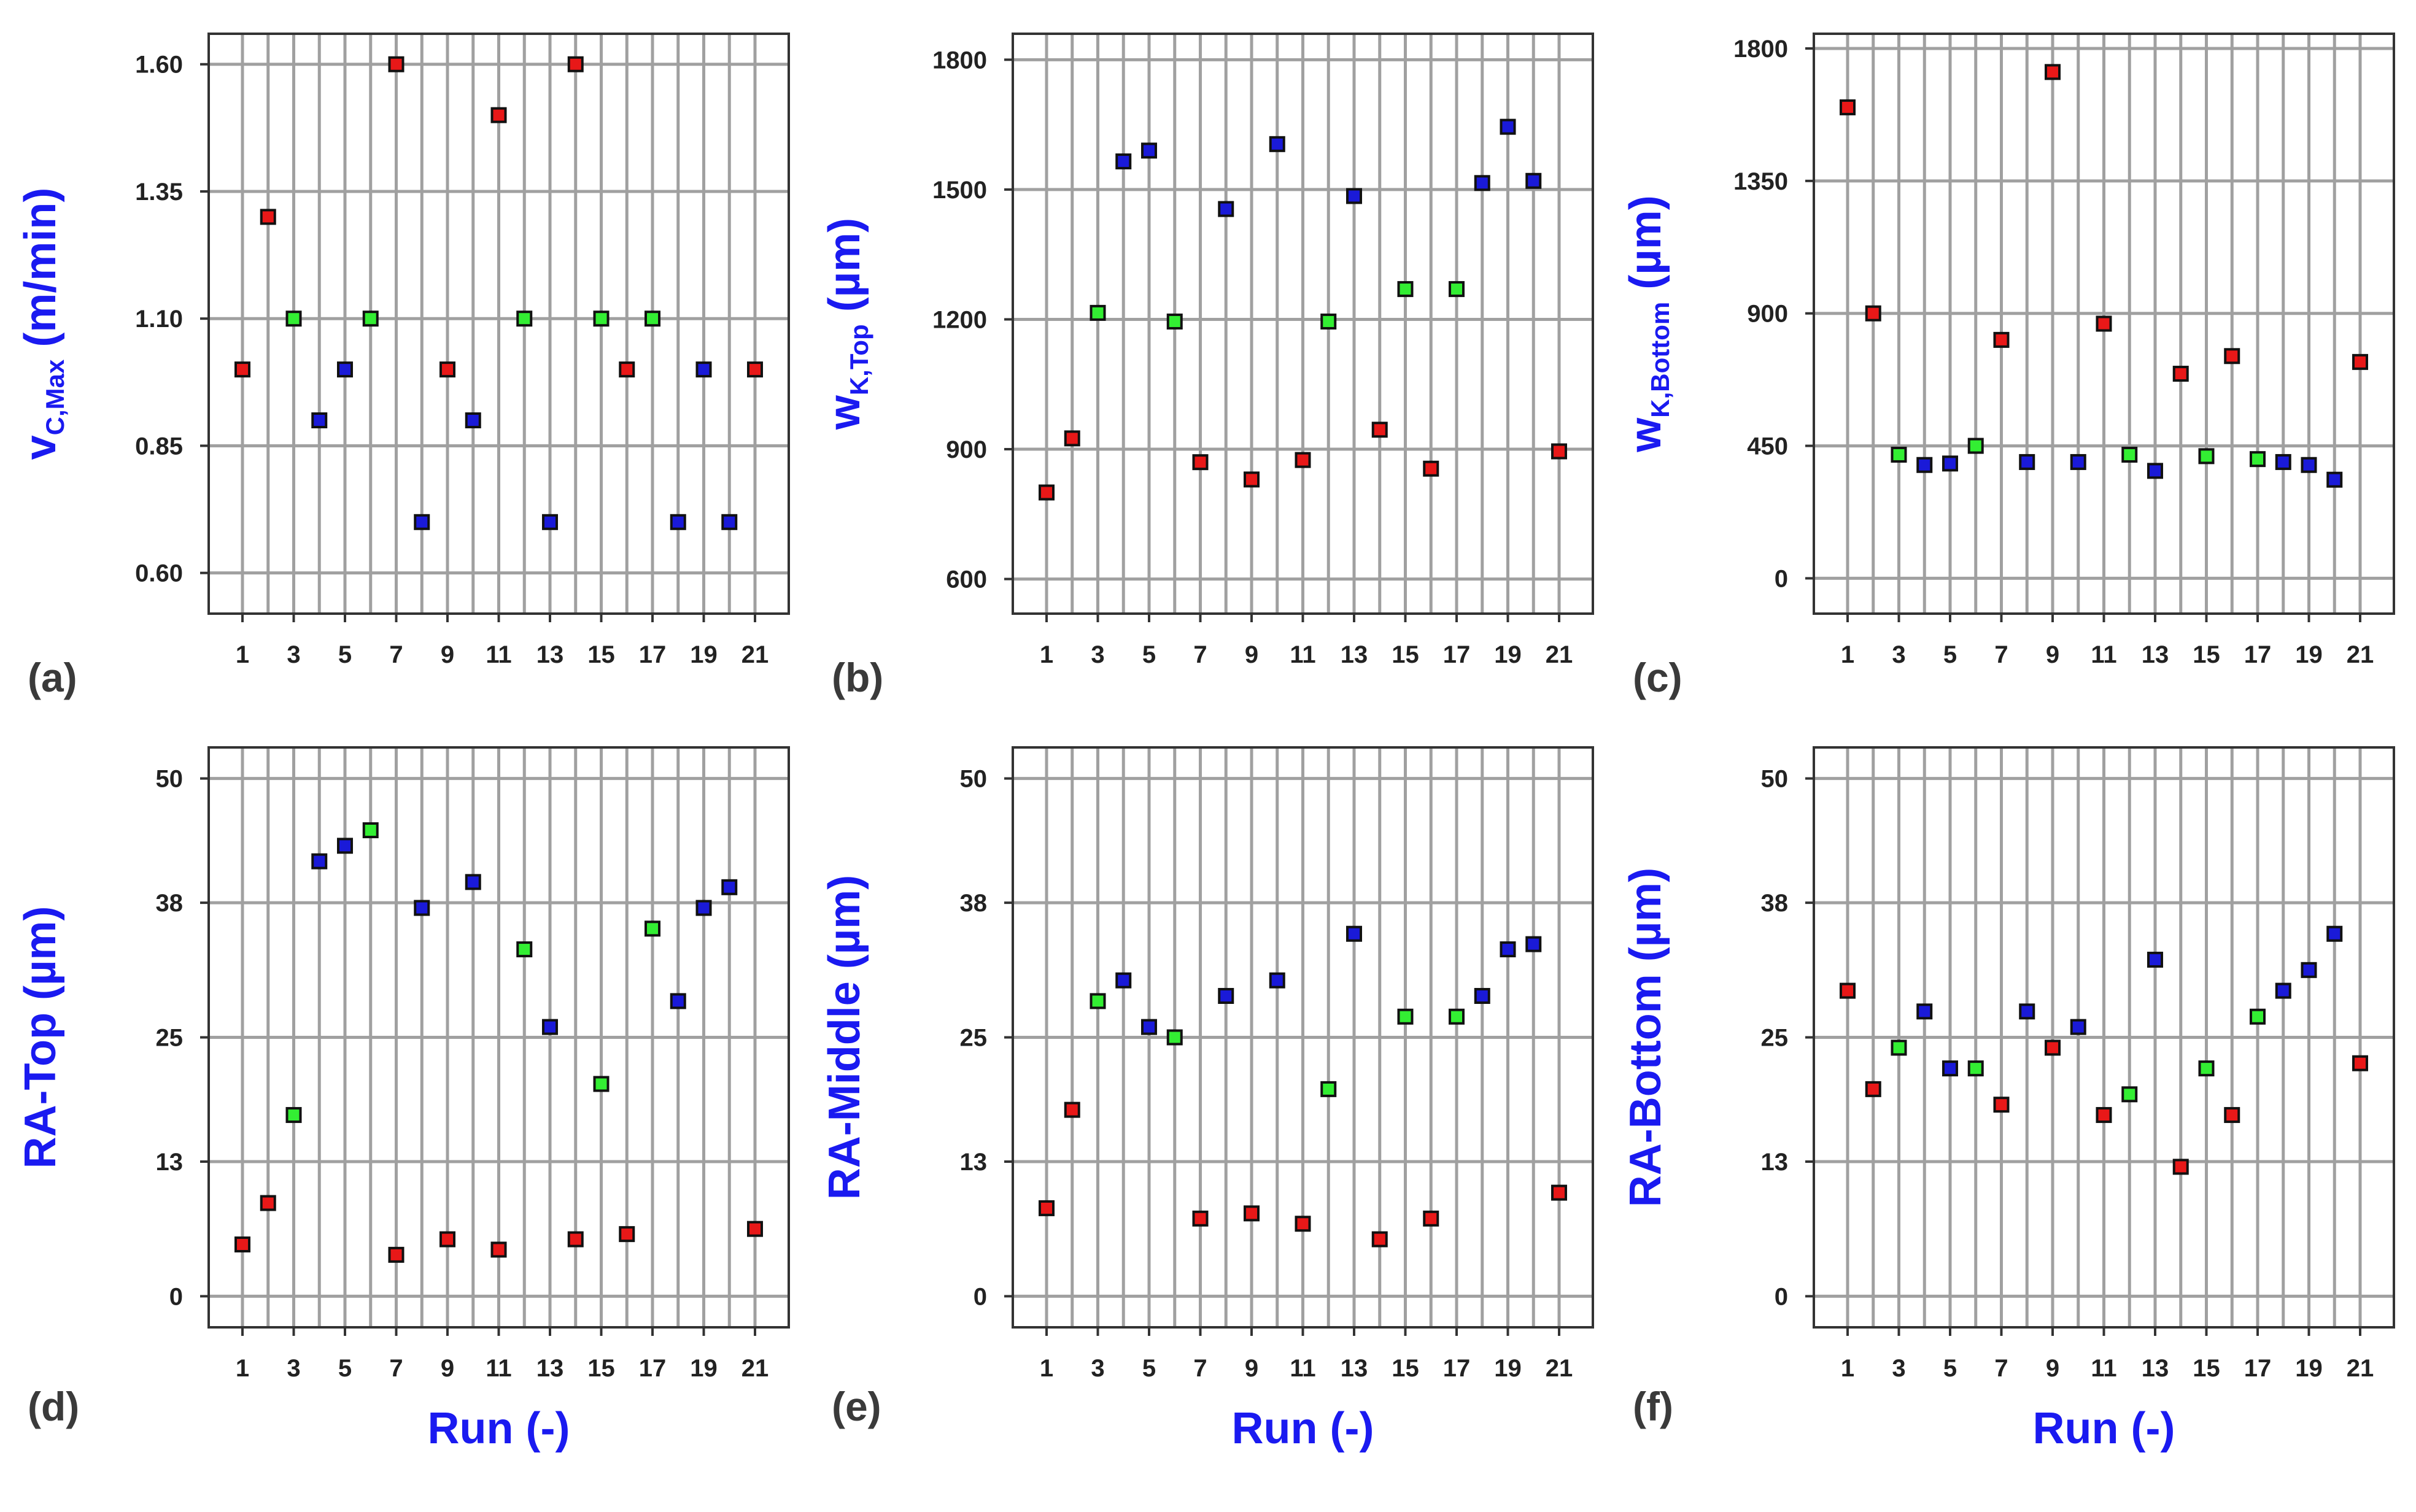  I want to click on vertical-gridlines, so click(1303, 324).